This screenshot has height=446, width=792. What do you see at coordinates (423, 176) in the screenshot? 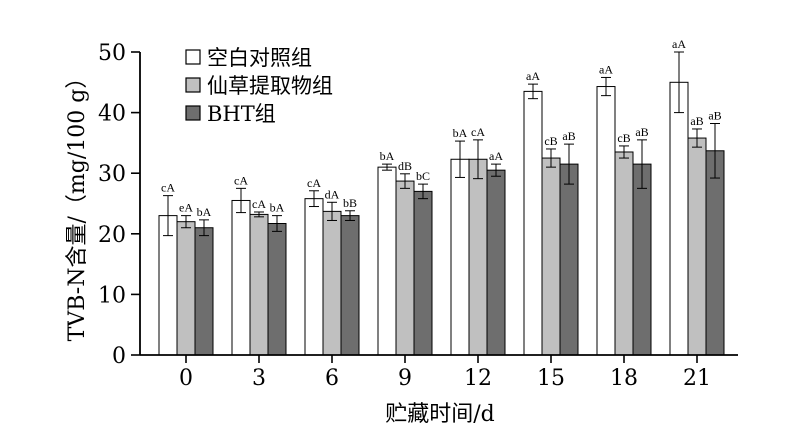
I see `significance-label: bC` at bounding box center [423, 176].